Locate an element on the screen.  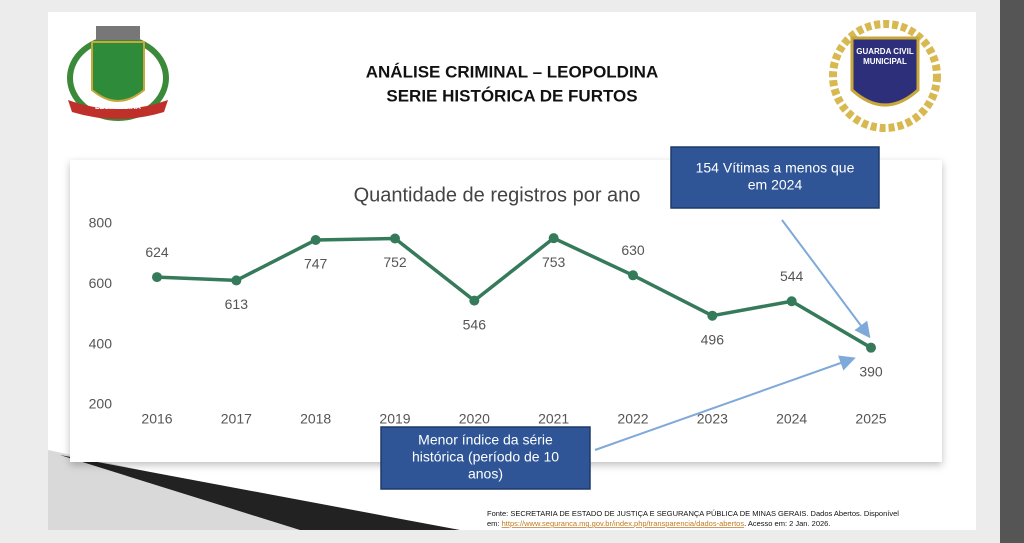
x-tick-label: 2024 is located at coordinates (791, 419).